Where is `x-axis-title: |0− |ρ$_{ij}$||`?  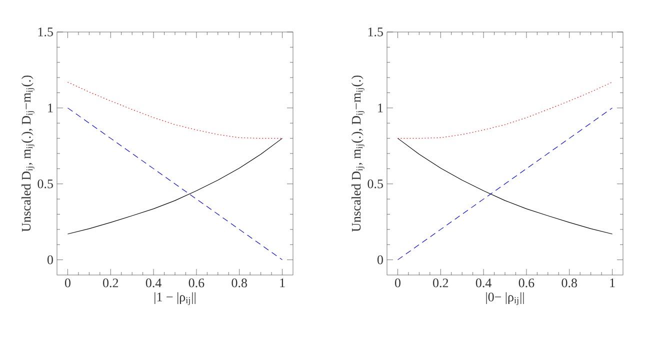 x-axis-title: |0− |ρ$_{ij}$|| is located at coordinates (505, 299).